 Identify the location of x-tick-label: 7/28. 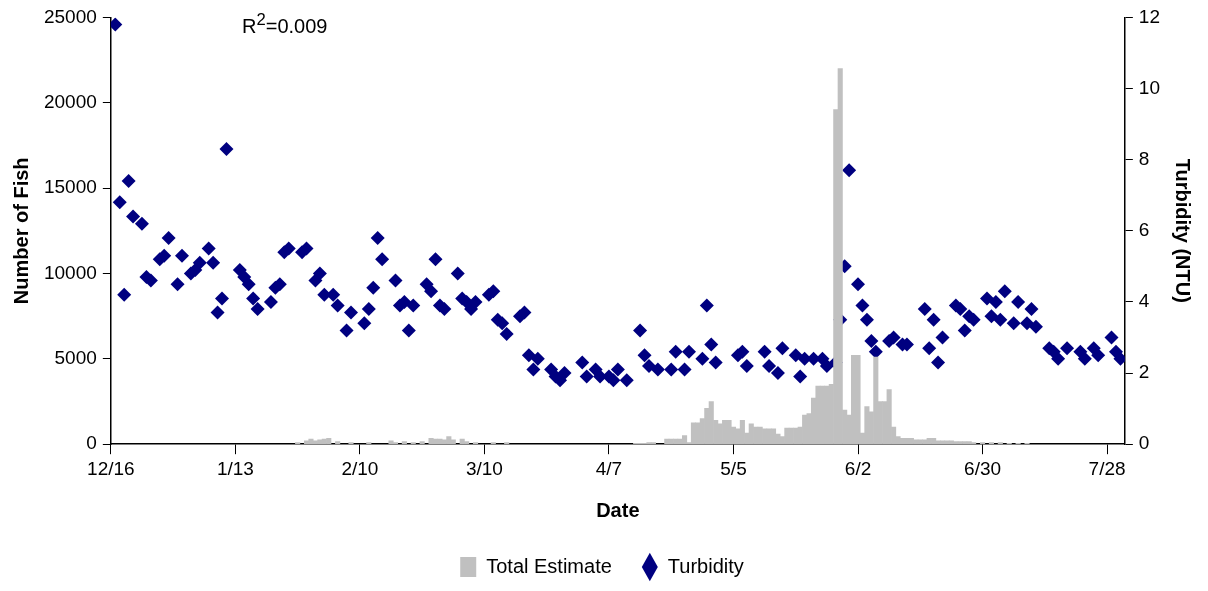
(1107, 468).